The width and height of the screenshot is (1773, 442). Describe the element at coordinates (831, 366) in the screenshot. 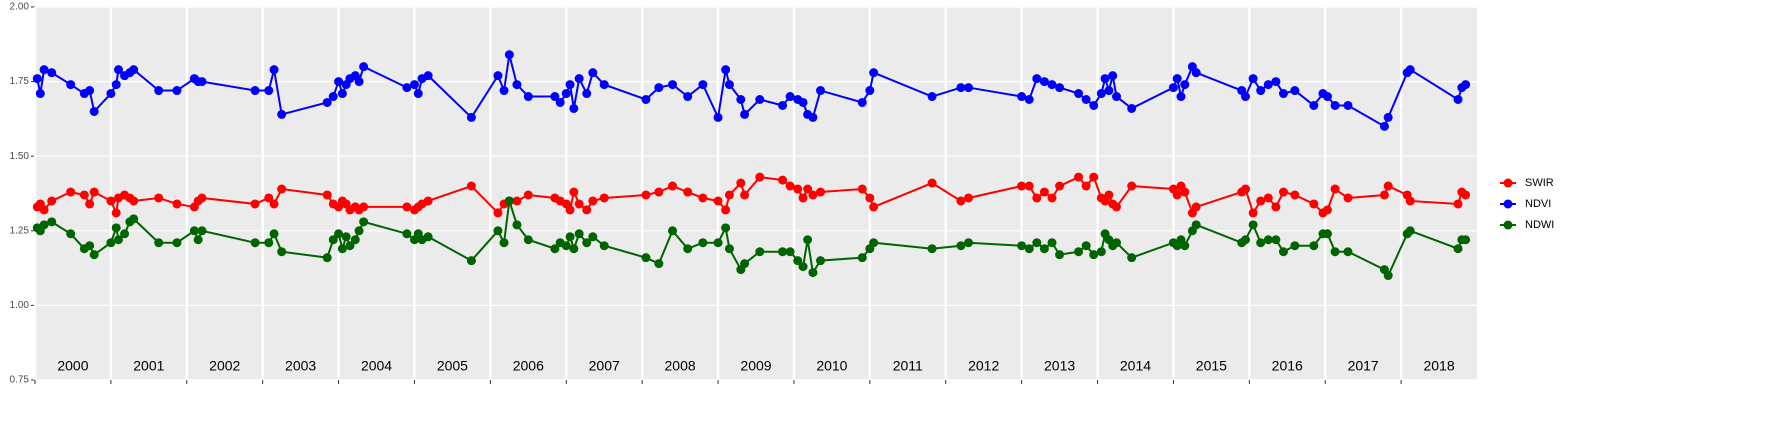

I see `year-label: 2010` at that location.